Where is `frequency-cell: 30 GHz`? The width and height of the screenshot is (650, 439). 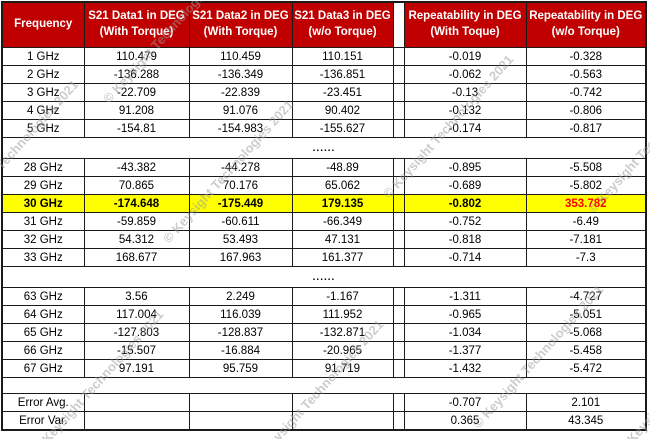 frequency-cell: 30 GHz is located at coordinates (43, 203).